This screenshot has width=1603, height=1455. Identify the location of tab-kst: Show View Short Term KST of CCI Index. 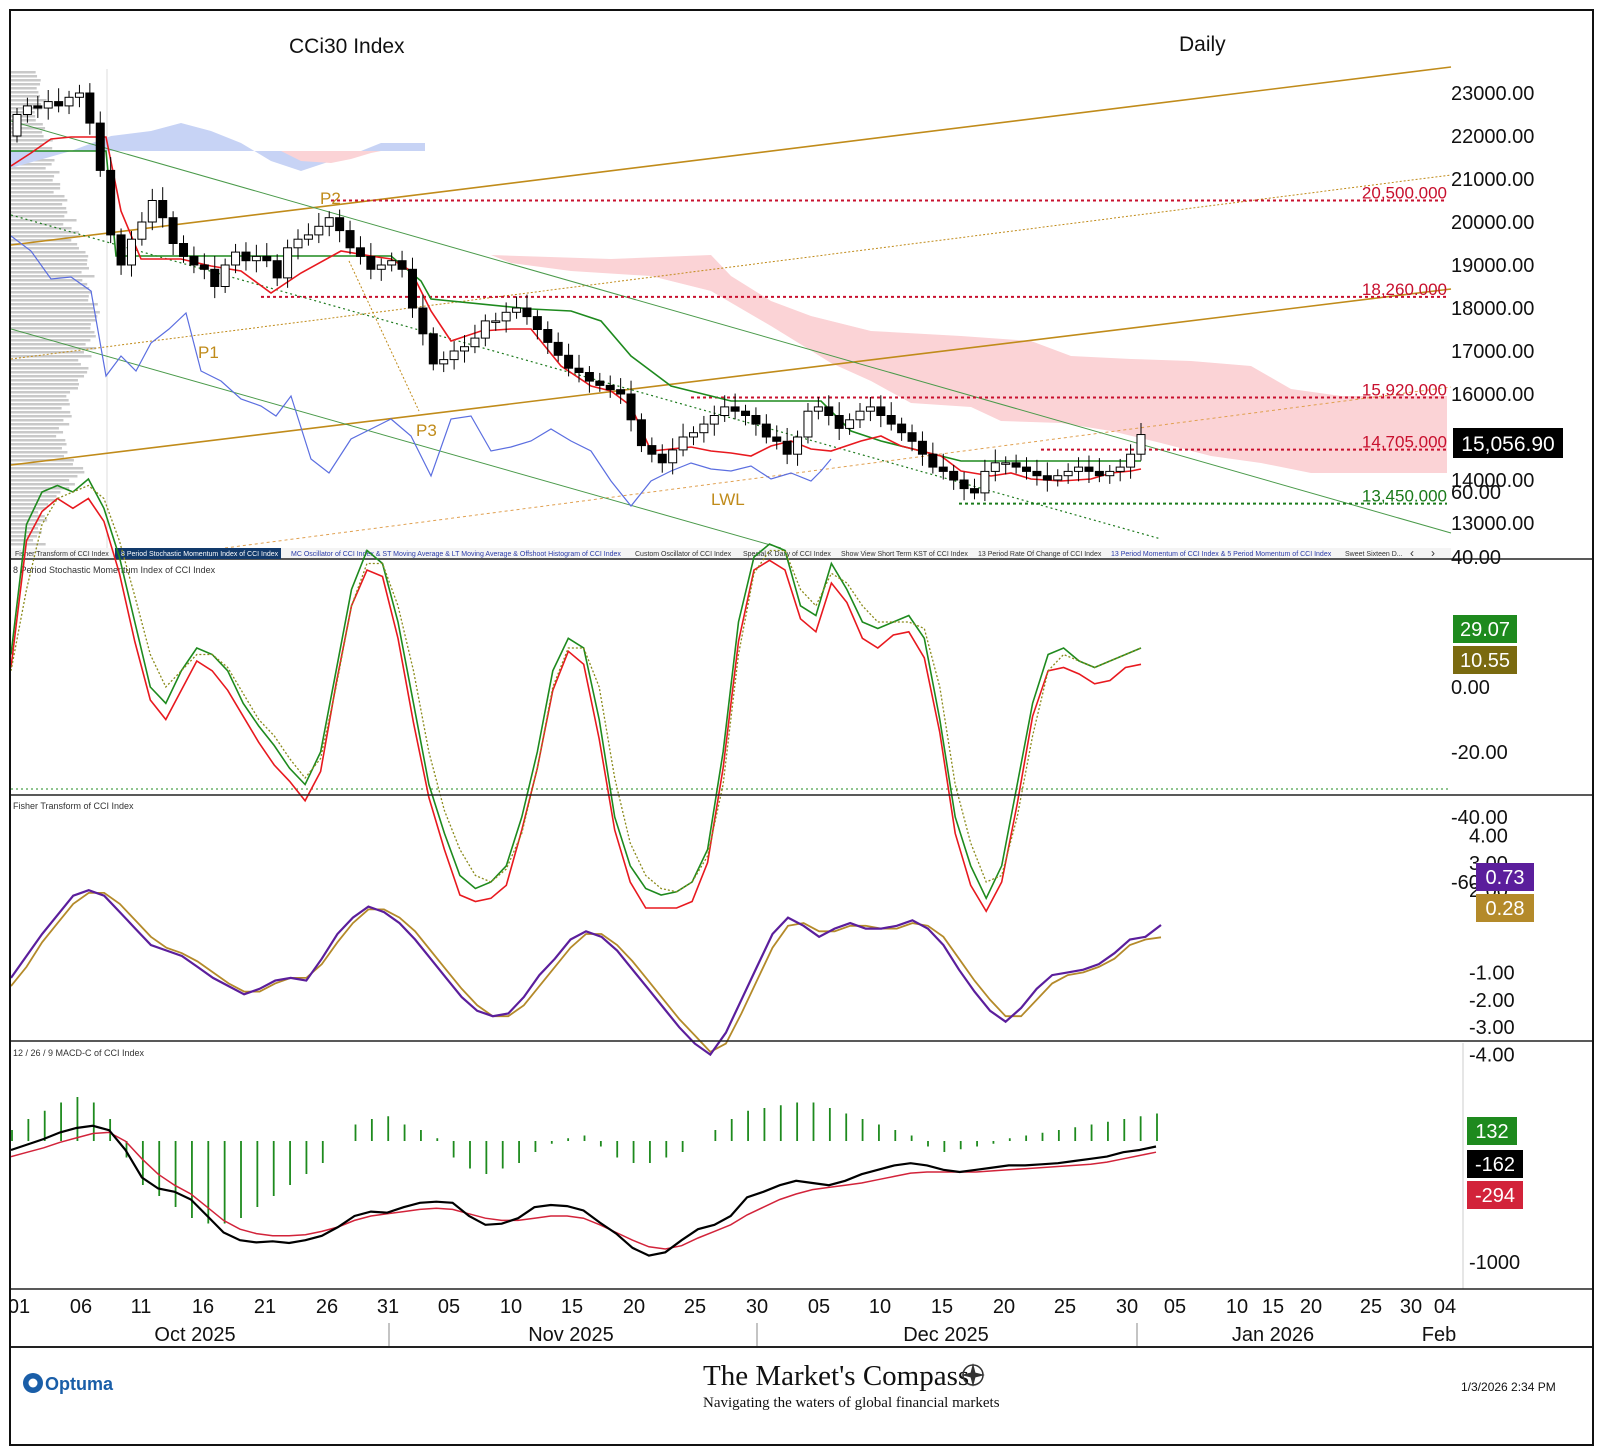
(904, 554).